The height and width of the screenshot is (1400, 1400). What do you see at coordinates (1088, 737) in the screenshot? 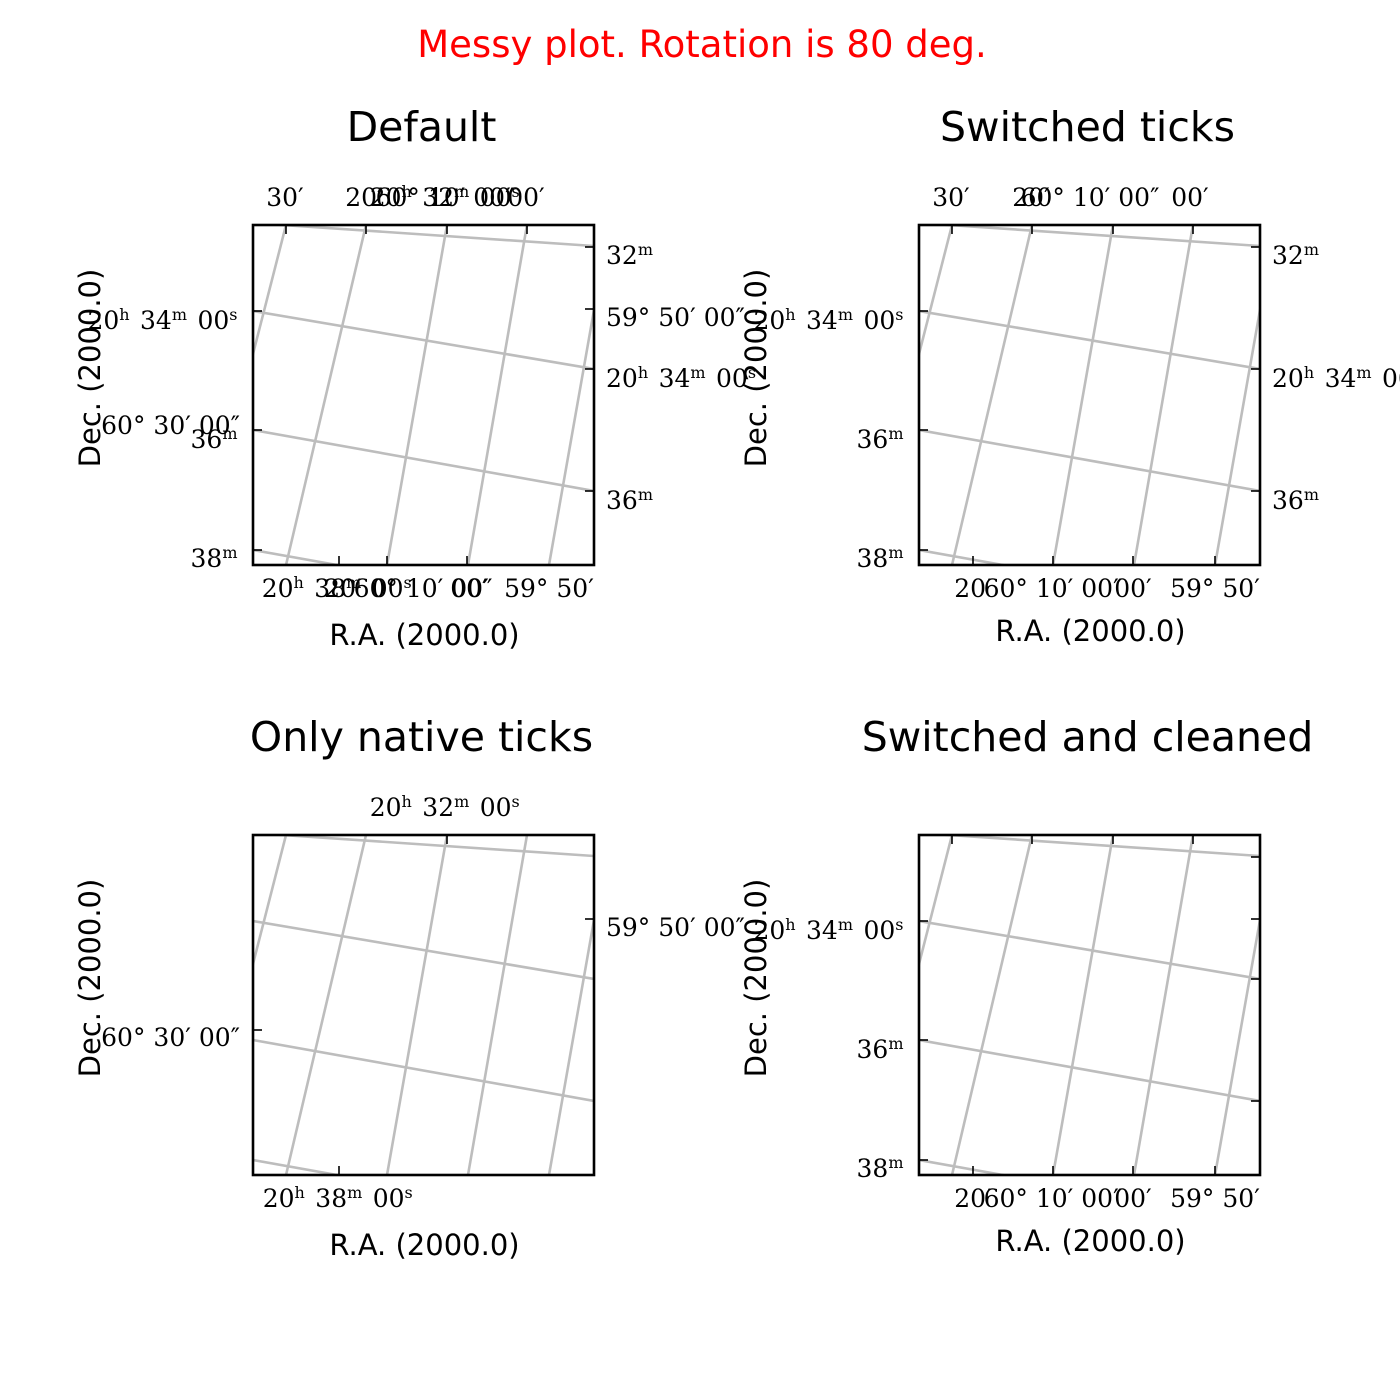
I see `panel-title: Switched and cleaned` at bounding box center [1088, 737].